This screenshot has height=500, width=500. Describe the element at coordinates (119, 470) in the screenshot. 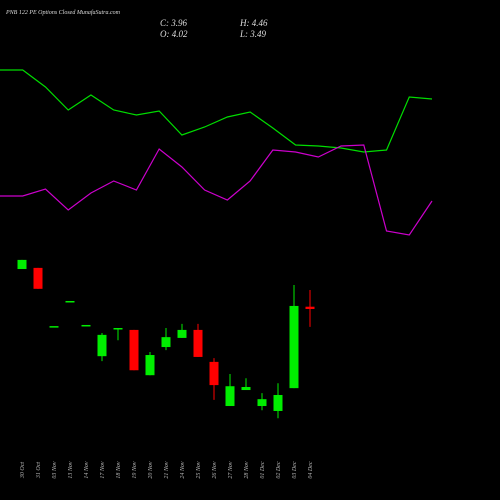

I see `x-tick-label: 18 Nov` at that location.